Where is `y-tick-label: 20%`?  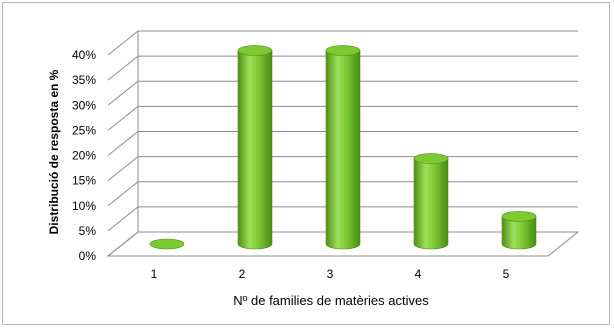 y-tick-label: 20% is located at coordinates (84, 156).